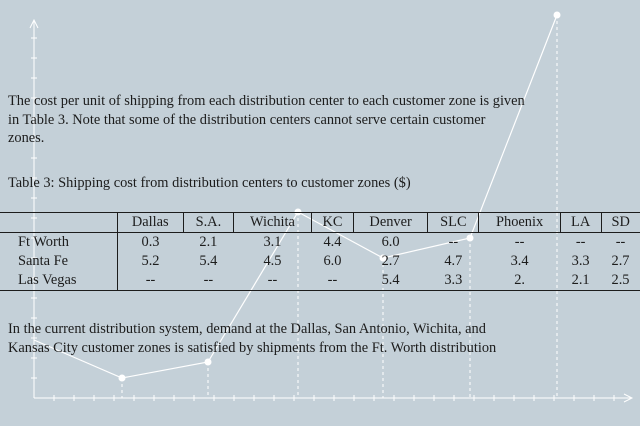 Image resolution: width=640 pixels, height=426 pixels. Describe the element at coordinates (332, 242) in the screenshot. I see `table-cell: 4.4` at that location.